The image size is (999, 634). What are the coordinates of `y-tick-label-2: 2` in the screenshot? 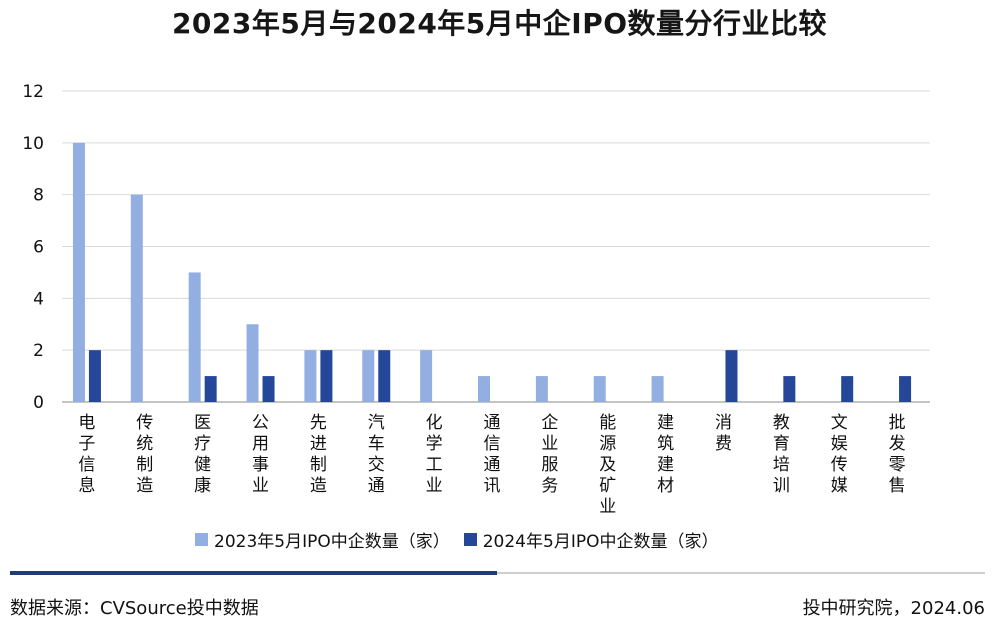 It's located at (38, 351).